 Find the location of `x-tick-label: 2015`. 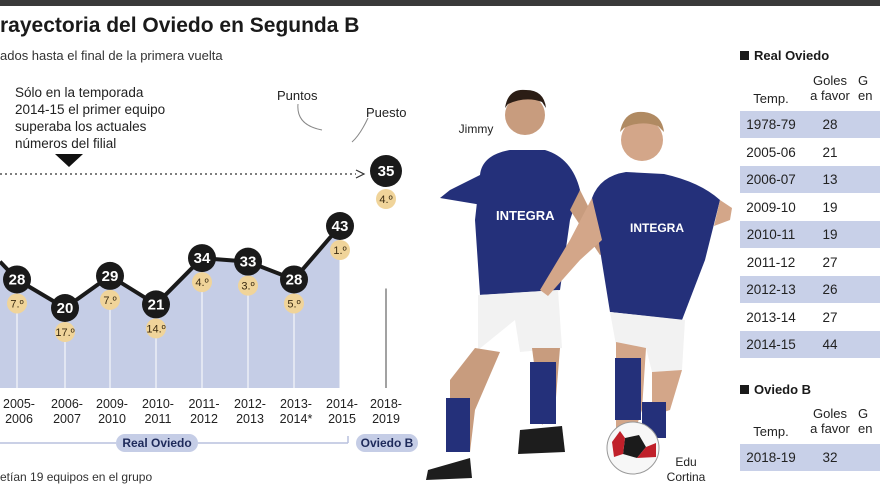

x-tick-label: 2015 is located at coordinates (342, 419).